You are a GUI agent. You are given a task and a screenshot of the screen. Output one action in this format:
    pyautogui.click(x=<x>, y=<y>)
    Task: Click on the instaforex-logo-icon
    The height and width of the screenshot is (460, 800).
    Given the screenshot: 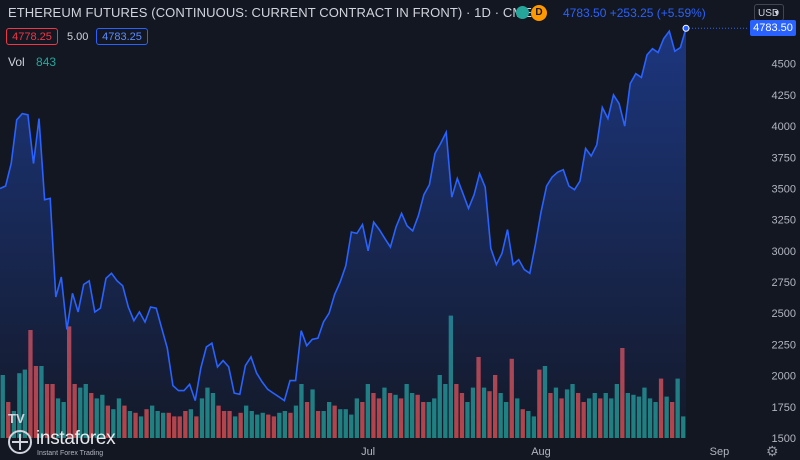 What is the action you would take?
    pyautogui.click(x=20, y=442)
    